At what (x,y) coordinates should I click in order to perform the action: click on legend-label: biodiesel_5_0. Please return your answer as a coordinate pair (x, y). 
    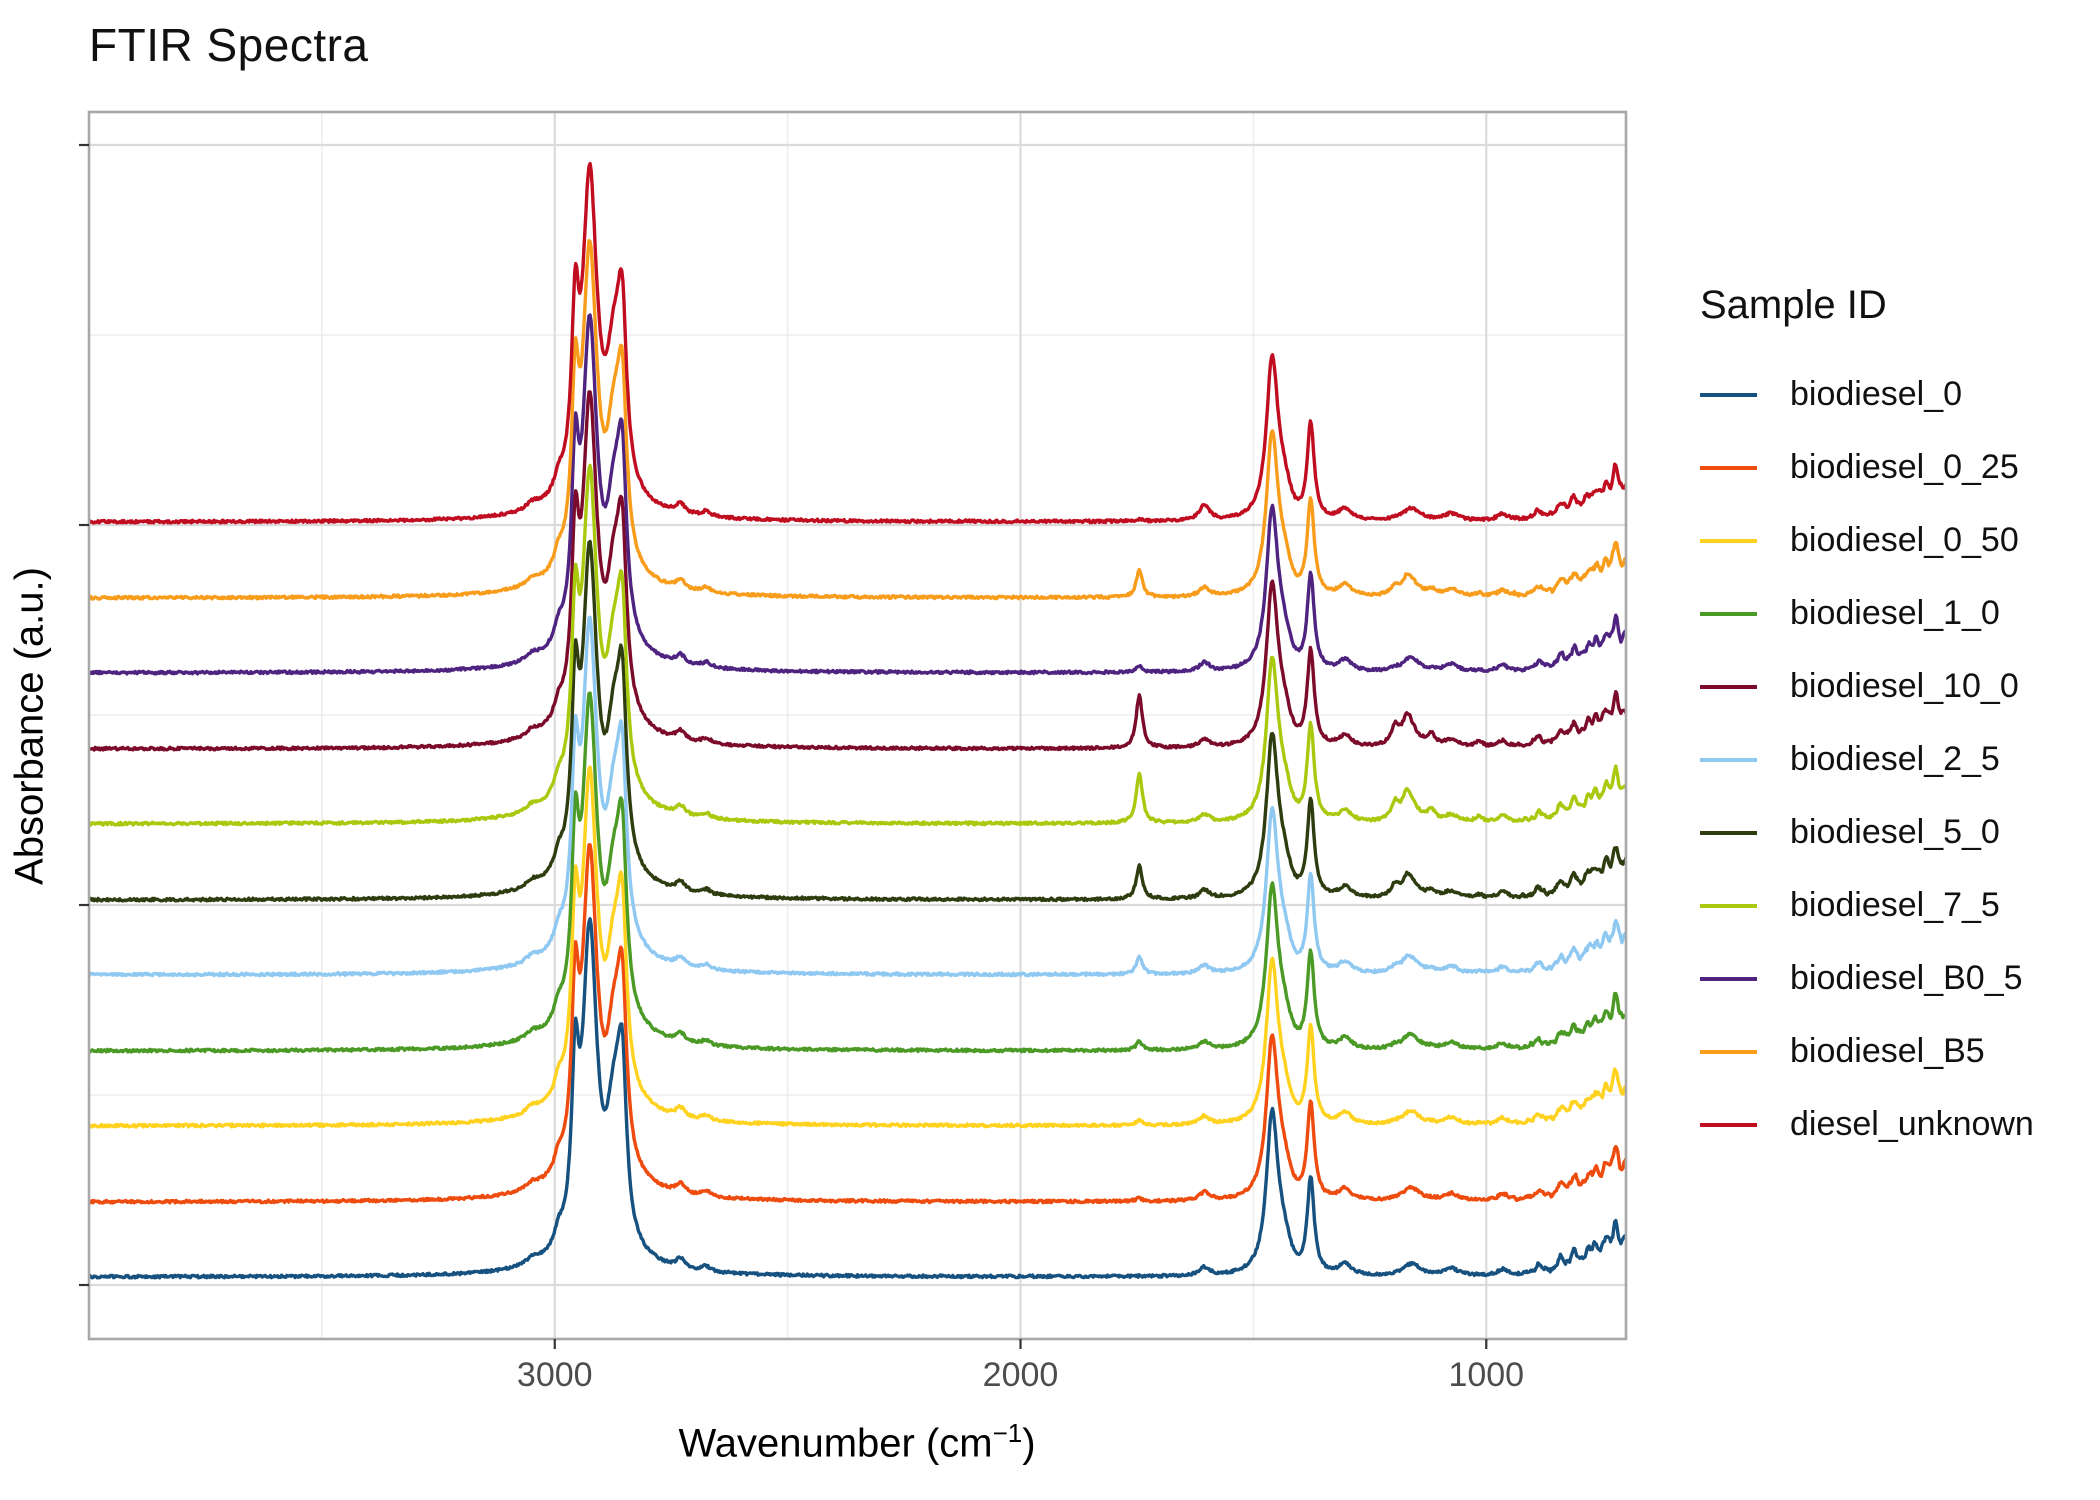
    Looking at the image, I should click on (1895, 832).